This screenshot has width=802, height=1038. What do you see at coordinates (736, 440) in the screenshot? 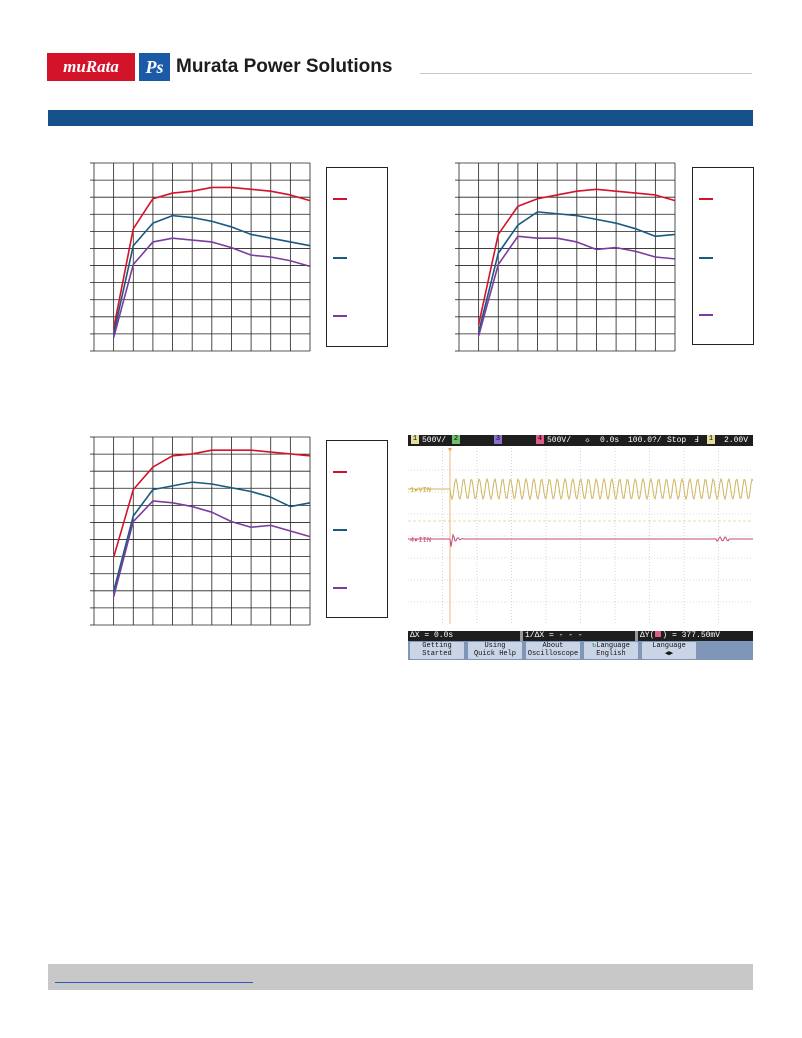
I see `trigger-level: 2.00V` at bounding box center [736, 440].